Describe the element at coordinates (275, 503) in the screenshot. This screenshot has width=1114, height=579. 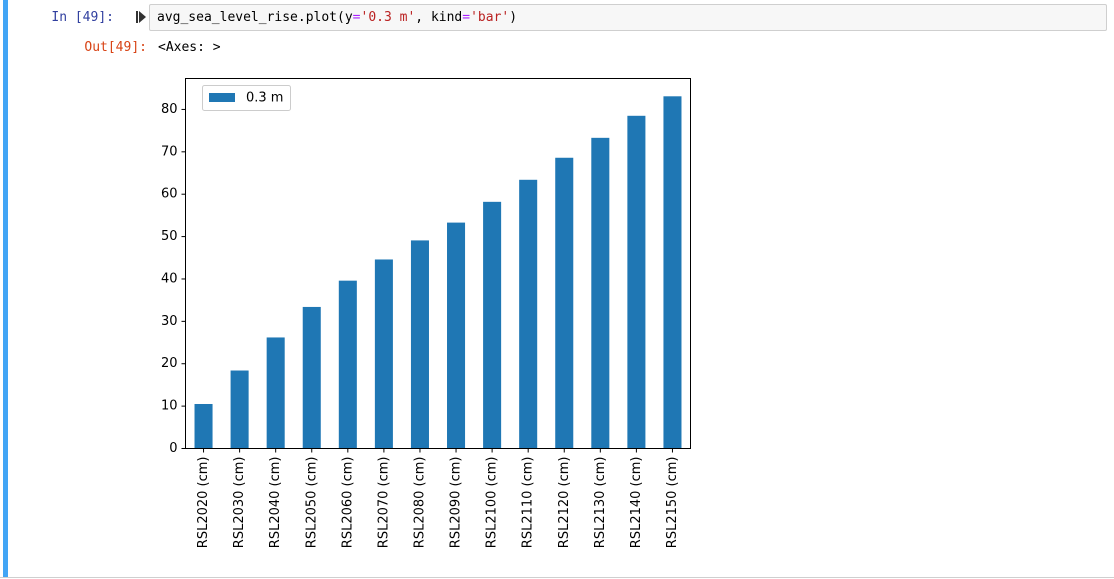
I see `x-tick-label: RSL2040 (cm)` at that location.